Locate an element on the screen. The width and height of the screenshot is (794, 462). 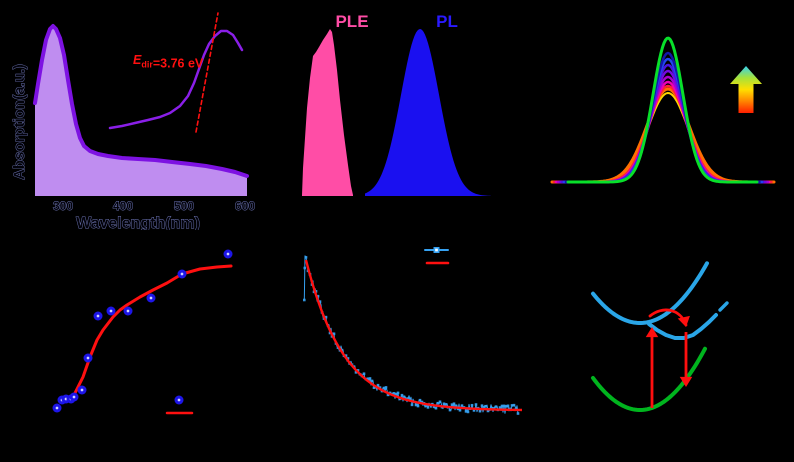
pl-curve-green is located at coordinates (662, 110).